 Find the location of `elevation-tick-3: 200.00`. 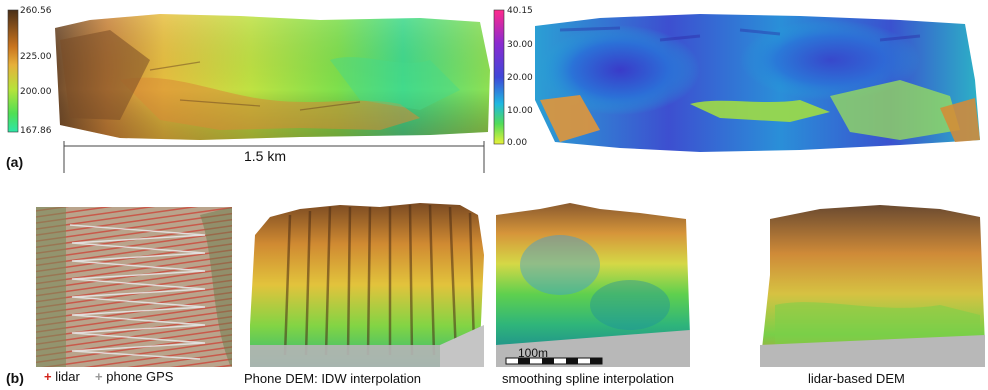

elevation-tick-3: 200.00 is located at coordinates (36, 92).